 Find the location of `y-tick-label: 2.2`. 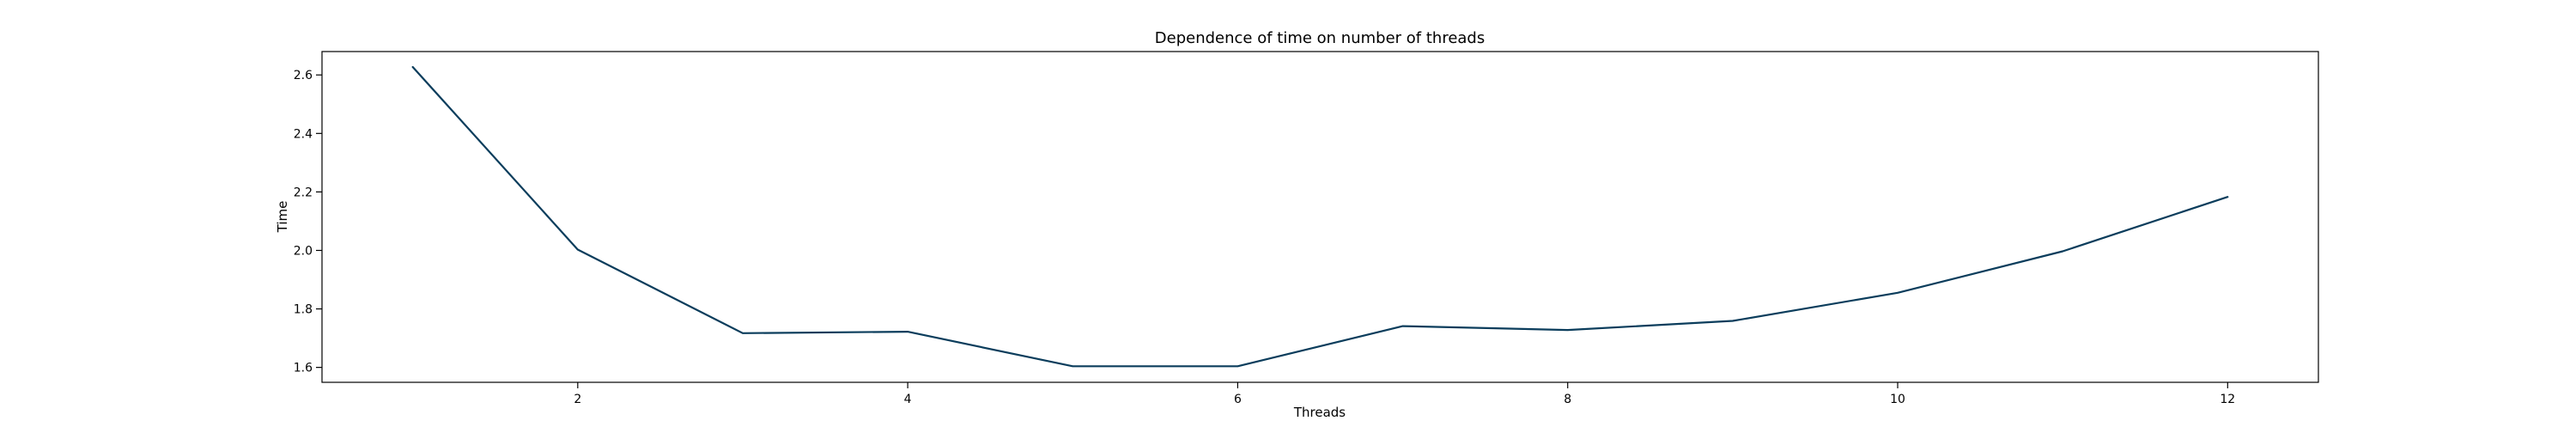

y-tick-label: 2.2 is located at coordinates (303, 192).